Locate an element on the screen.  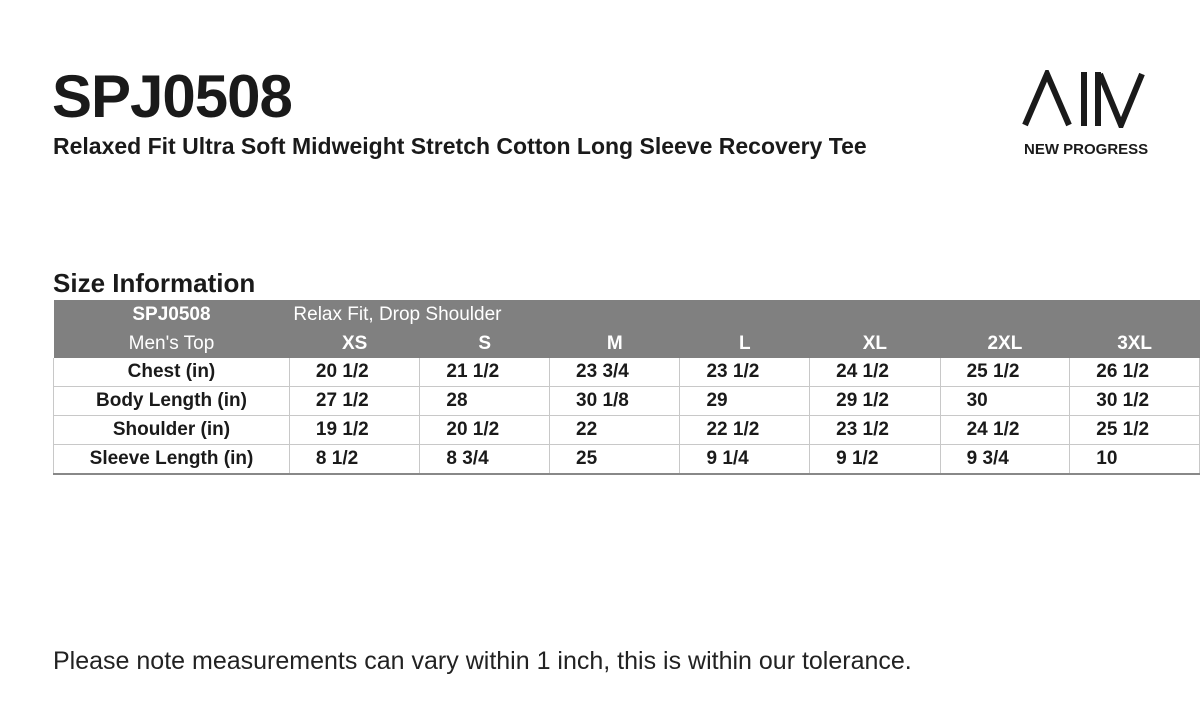
cell: 8 1/2 is located at coordinates (354, 459).